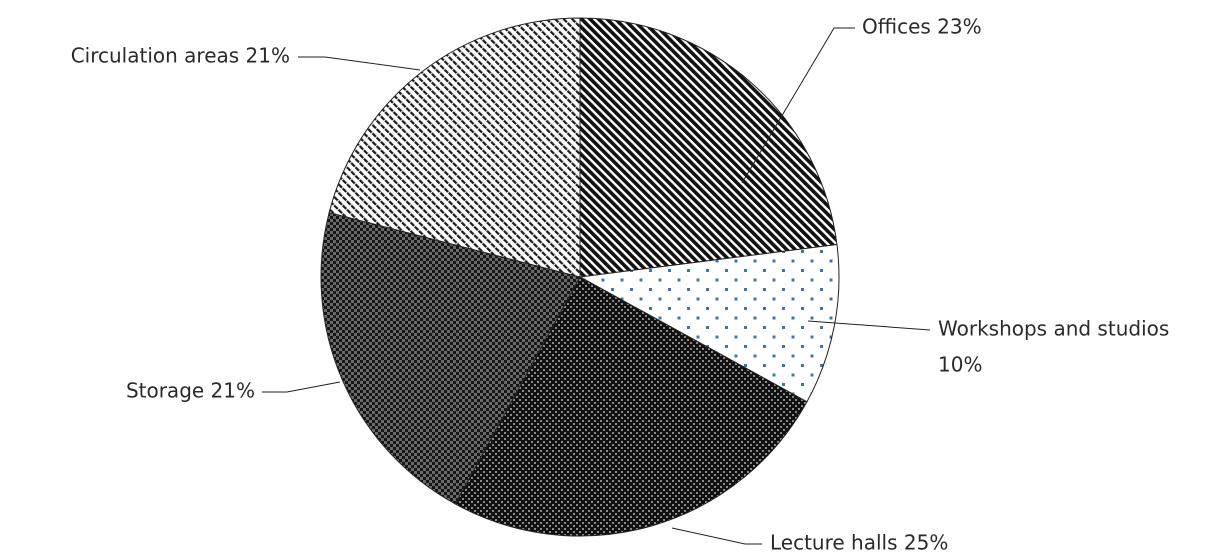 The width and height of the screenshot is (1220, 556). I want to click on slice-label-1-line-1: 10%, so click(960, 365).